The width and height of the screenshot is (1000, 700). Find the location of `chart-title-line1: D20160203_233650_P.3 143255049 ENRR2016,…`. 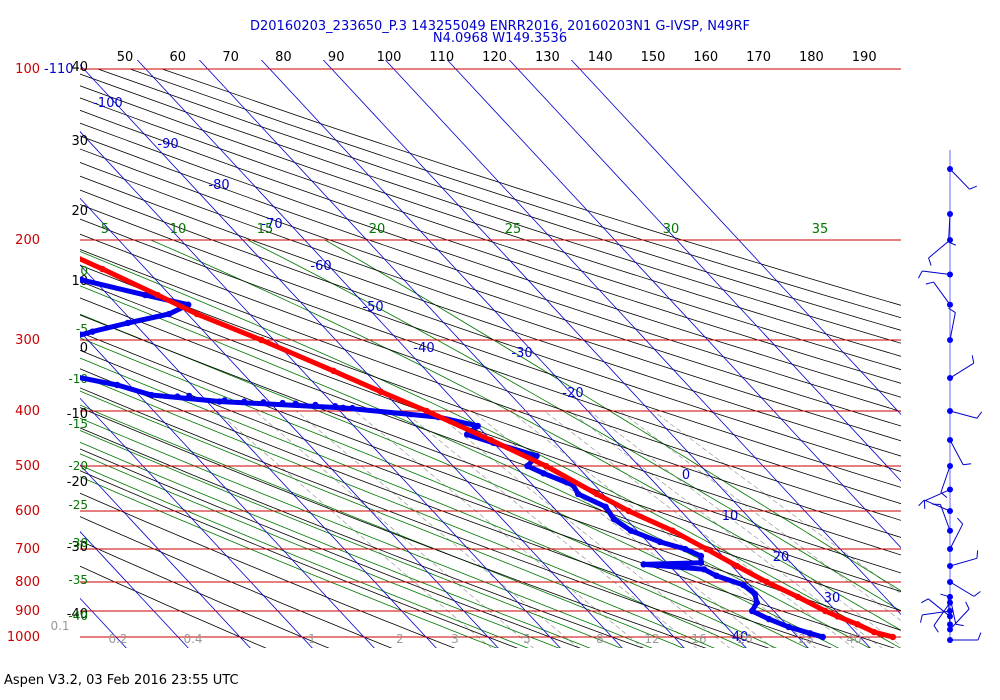

chart-title-line1: D20160203_233650_P.3 143255049 ENRR2016,… is located at coordinates (500, 26).